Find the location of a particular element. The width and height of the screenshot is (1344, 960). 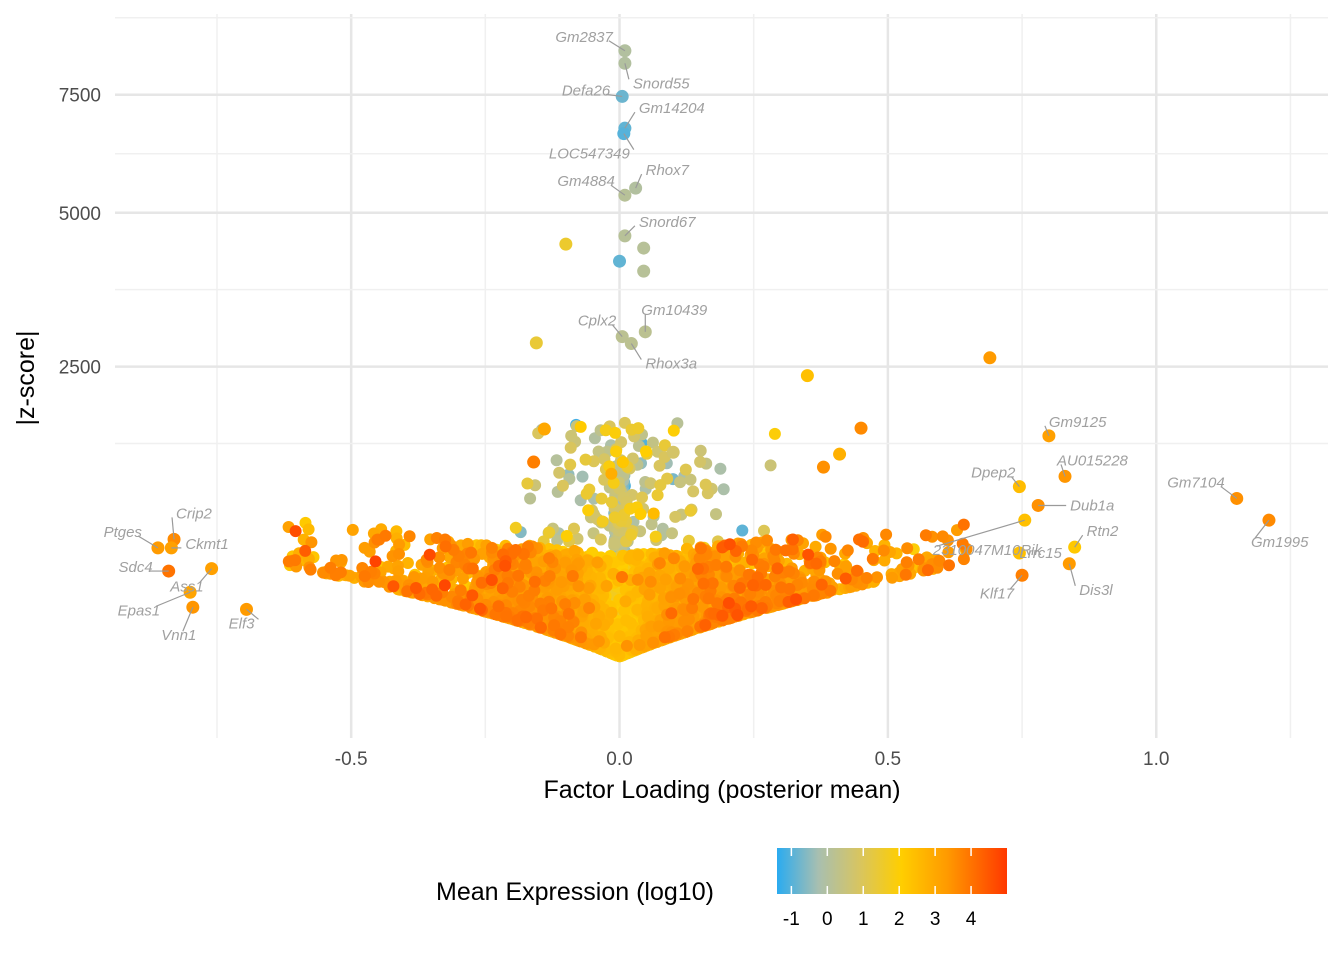

gene-label: Ckmt1 is located at coordinates (206, 544).